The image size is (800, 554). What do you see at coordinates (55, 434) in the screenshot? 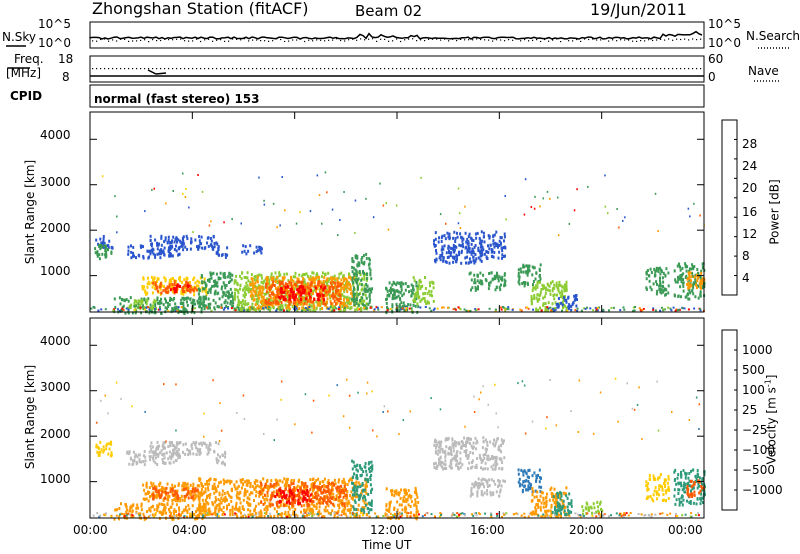
I see `velocity-ytick-2000: 2000` at bounding box center [55, 434].